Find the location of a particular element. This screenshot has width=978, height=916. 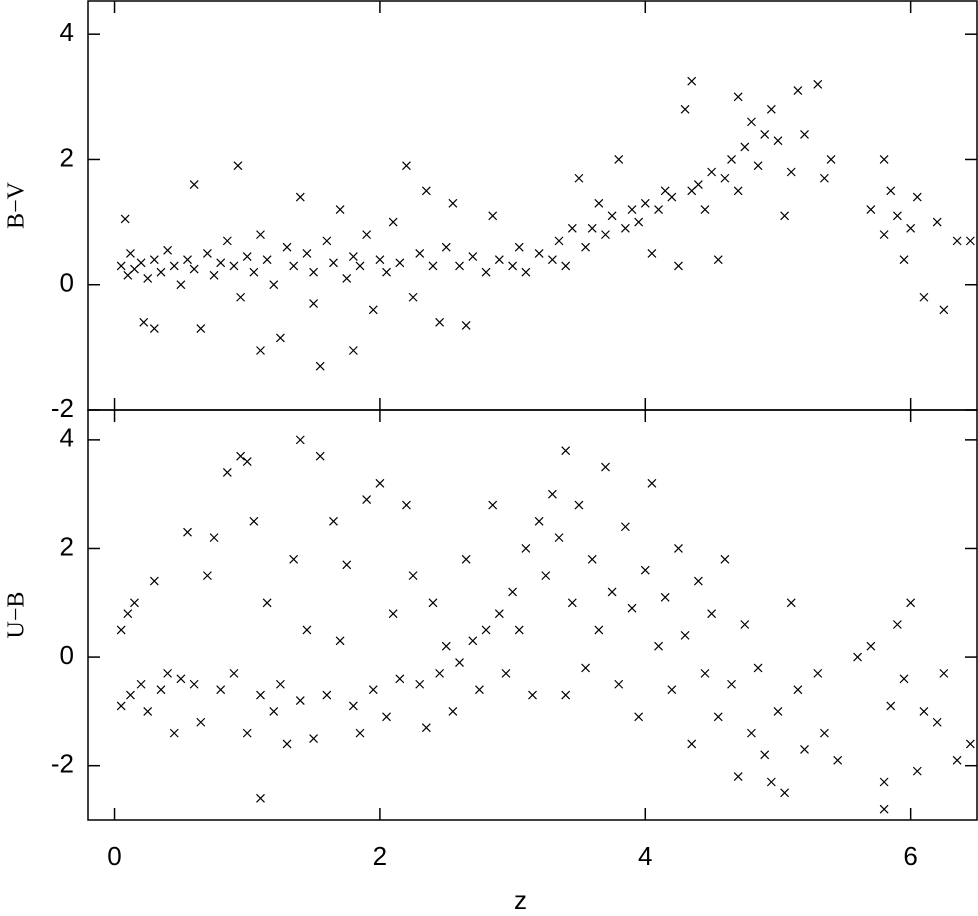

y-tick-label: -2 is located at coordinates (62, 764).